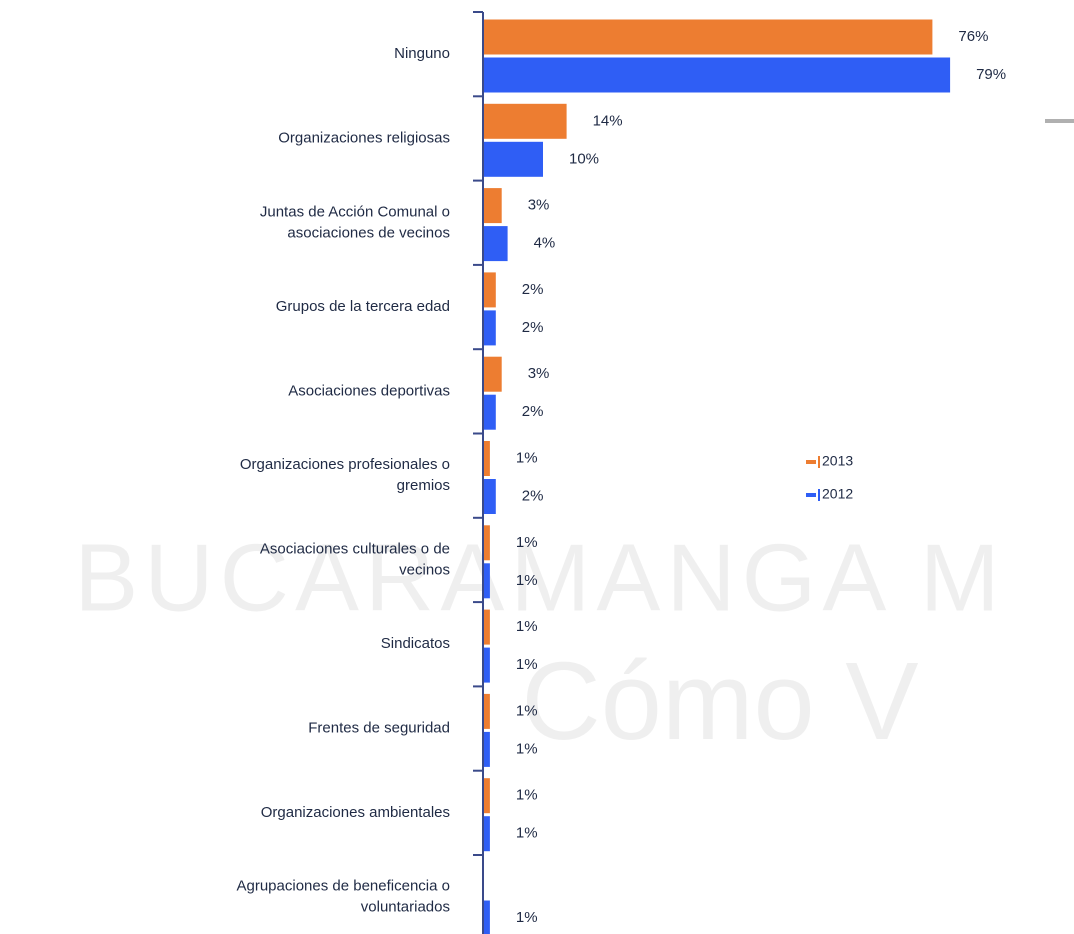  I want to click on category-label: Grupos de la tercera edad, so click(363, 306).